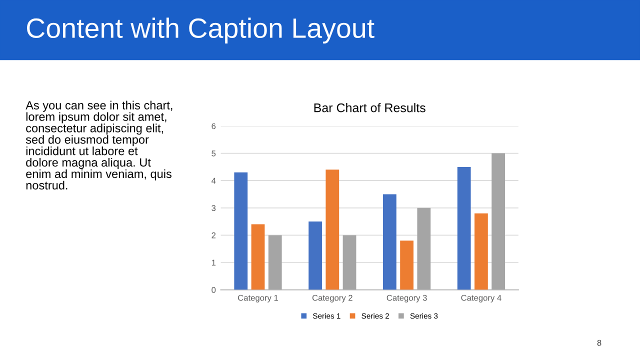 This screenshot has height=360, width=640. I want to click on chart-title: Bar Chart of Results, so click(370, 107).